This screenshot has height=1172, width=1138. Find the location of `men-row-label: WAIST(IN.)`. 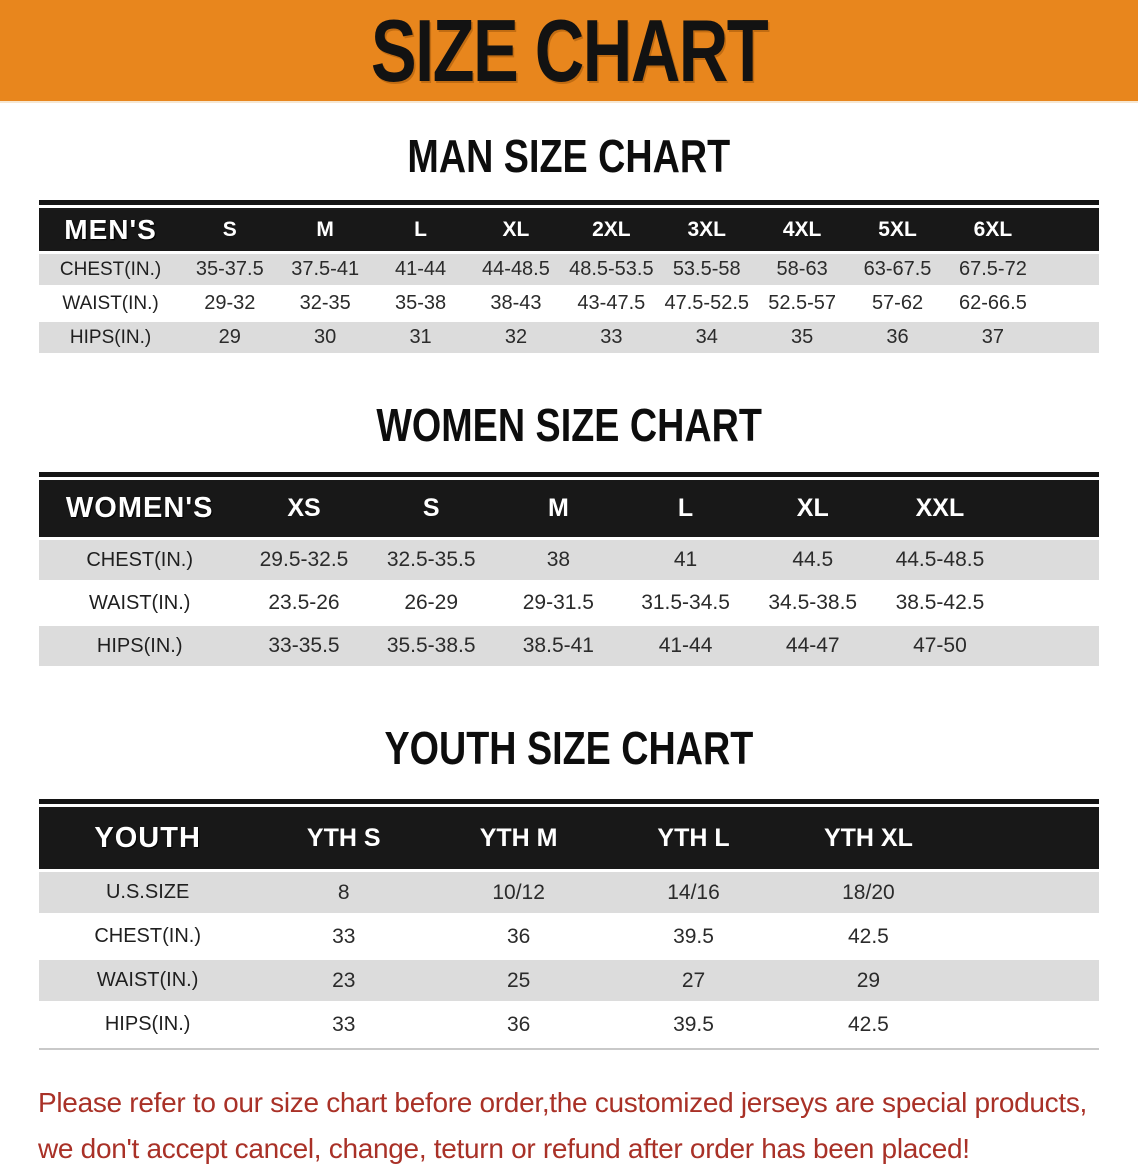

men-row-label: WAIST(IN.) is located at coordinates (110, 303).